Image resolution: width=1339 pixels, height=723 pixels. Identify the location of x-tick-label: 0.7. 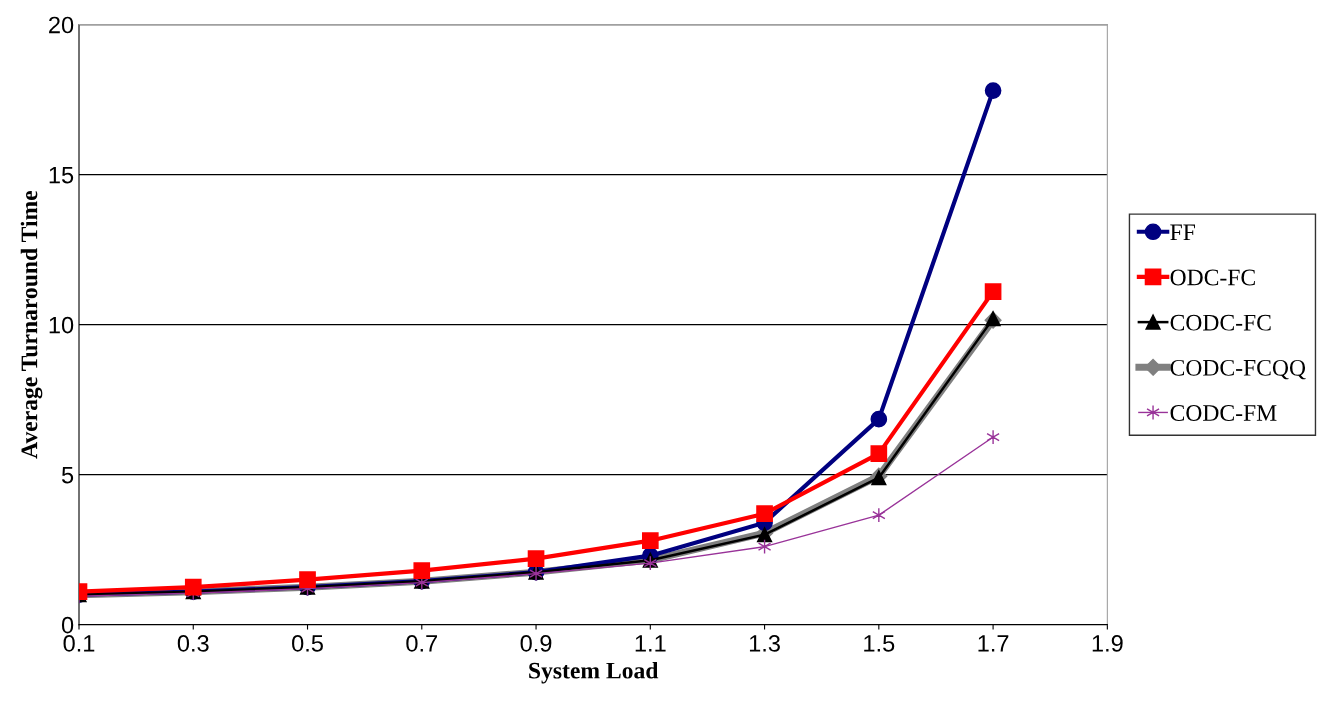
(422, 643).